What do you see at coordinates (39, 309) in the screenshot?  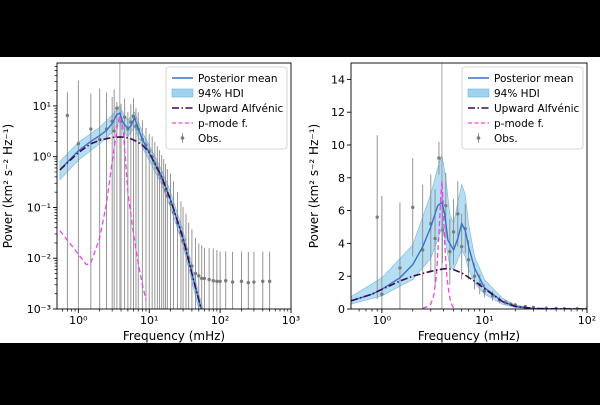 I see `y-tick-label: 10⁻³` at bounding box center [39, 309].